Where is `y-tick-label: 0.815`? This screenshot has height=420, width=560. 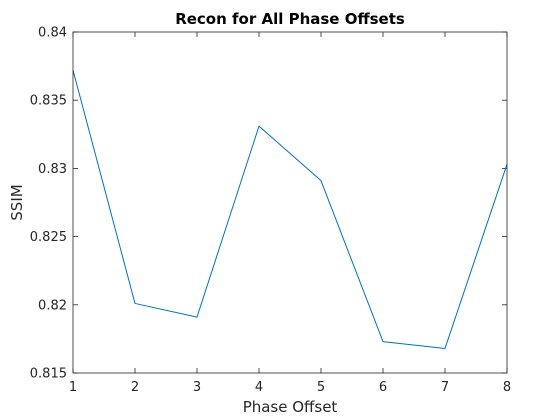
y-tick-label: 0.815 is located at coordinates (48, 374).